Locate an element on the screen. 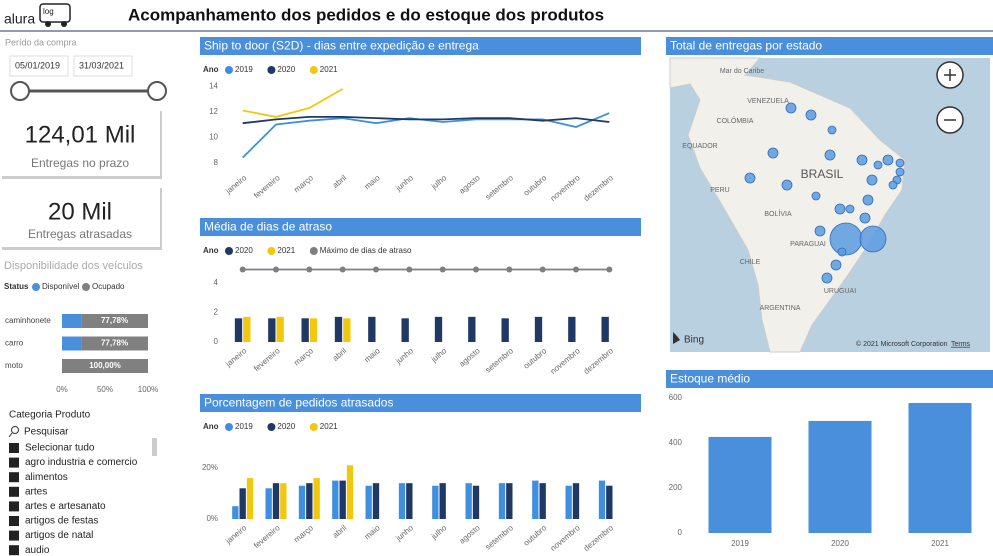  map-attribution: © 2021 Microsoft Corporation is located at coordinates (902, 344).